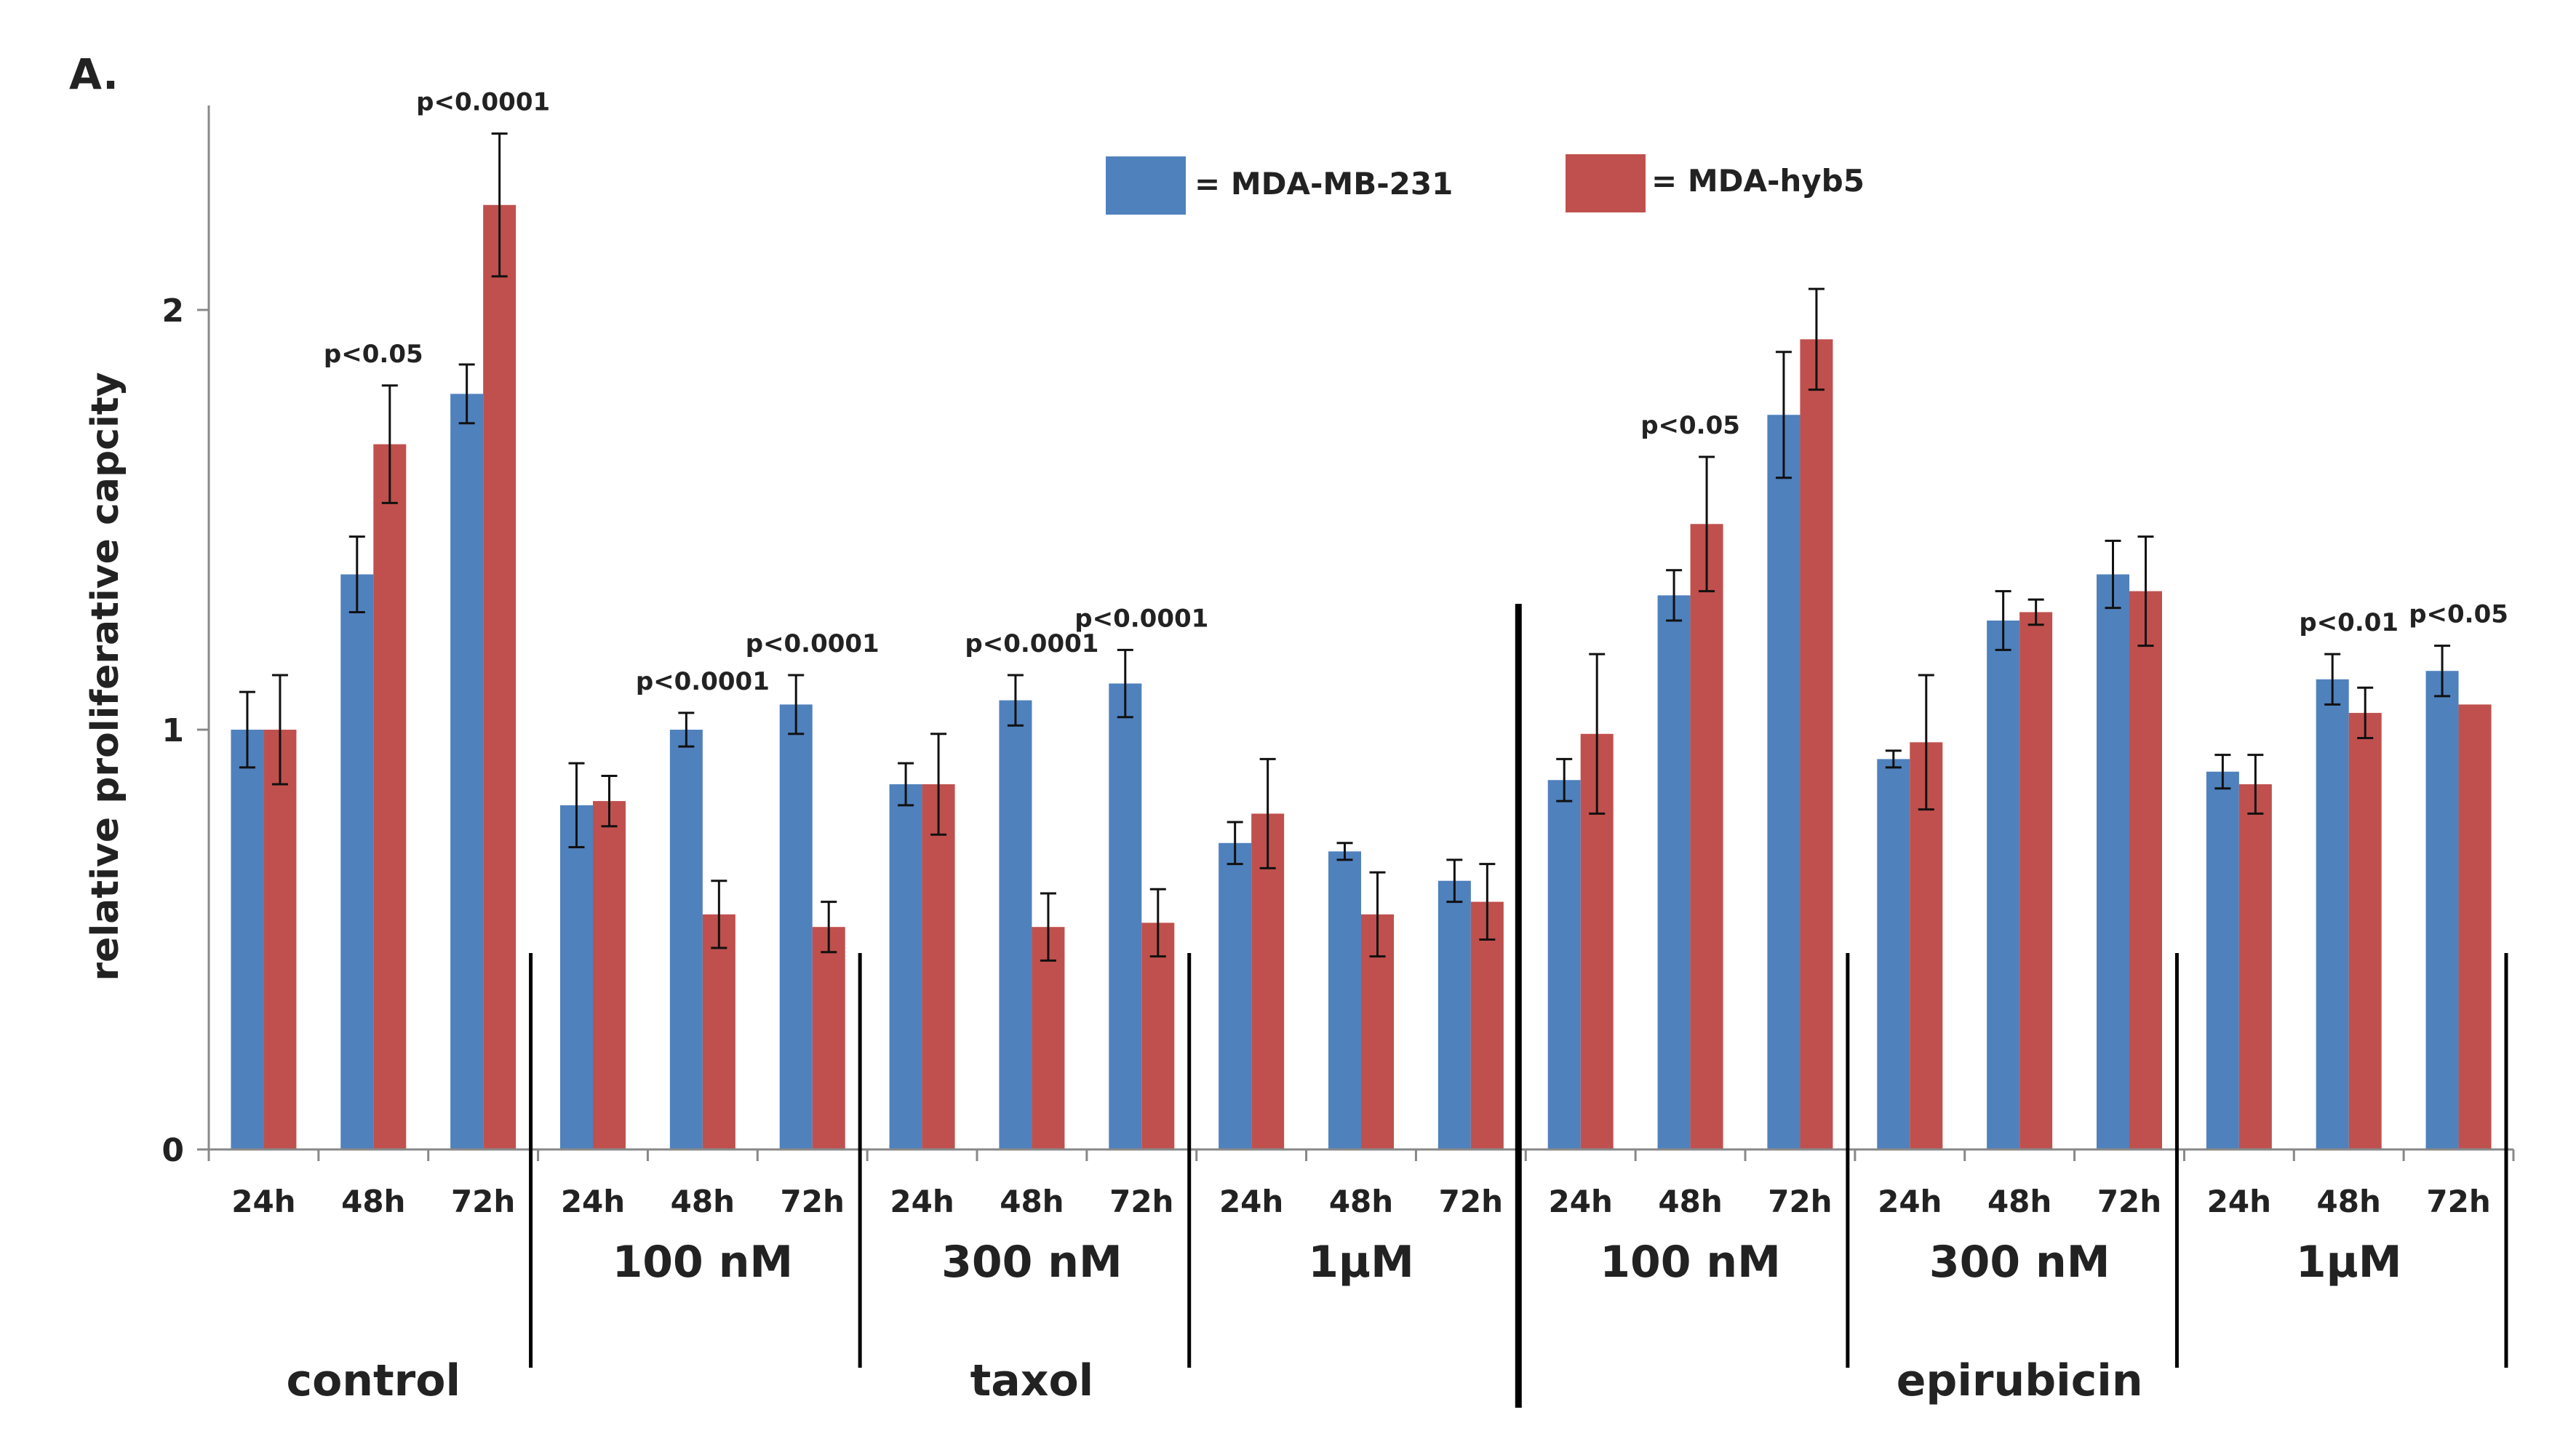 The height and width of the screenshot is (1439, 2576). What do you see at coordinates (173, 731) in the screenshot?
I see `y-tick-label: 1` at bounding box center [173, 731].